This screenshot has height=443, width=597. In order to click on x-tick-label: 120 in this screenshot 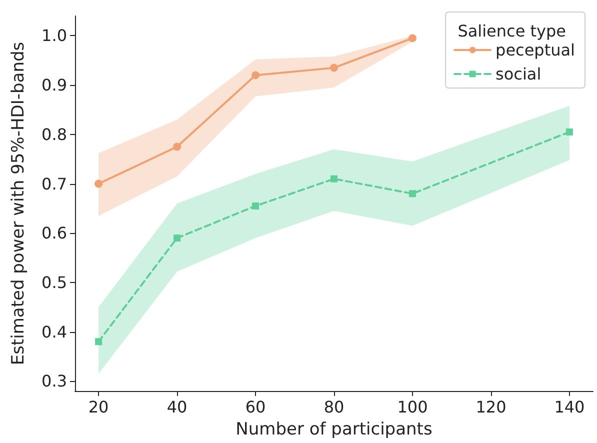, I will do `click(491, 407)`.